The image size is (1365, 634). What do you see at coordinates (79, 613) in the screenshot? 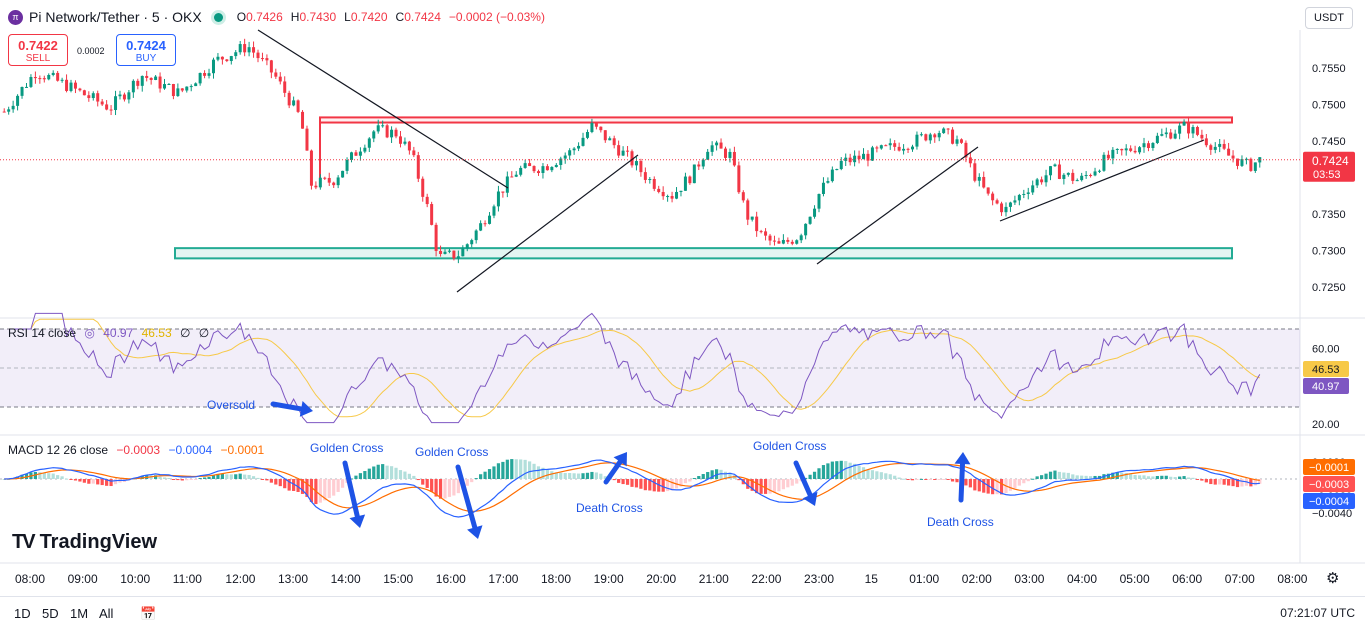
I see `range-1m-button: 1M` at bounding box center [79, 613].